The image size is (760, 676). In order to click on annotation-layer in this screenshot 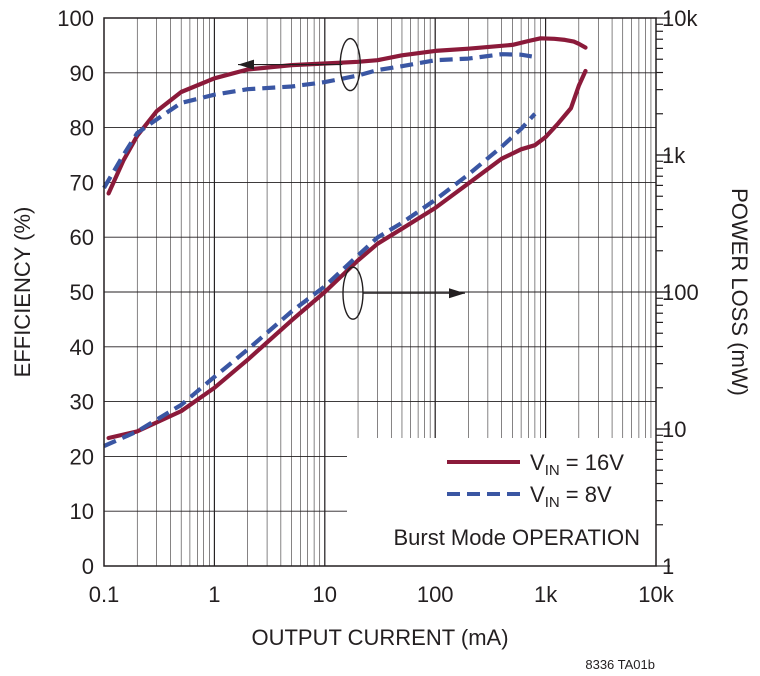, I will do `click(351, 178)`.